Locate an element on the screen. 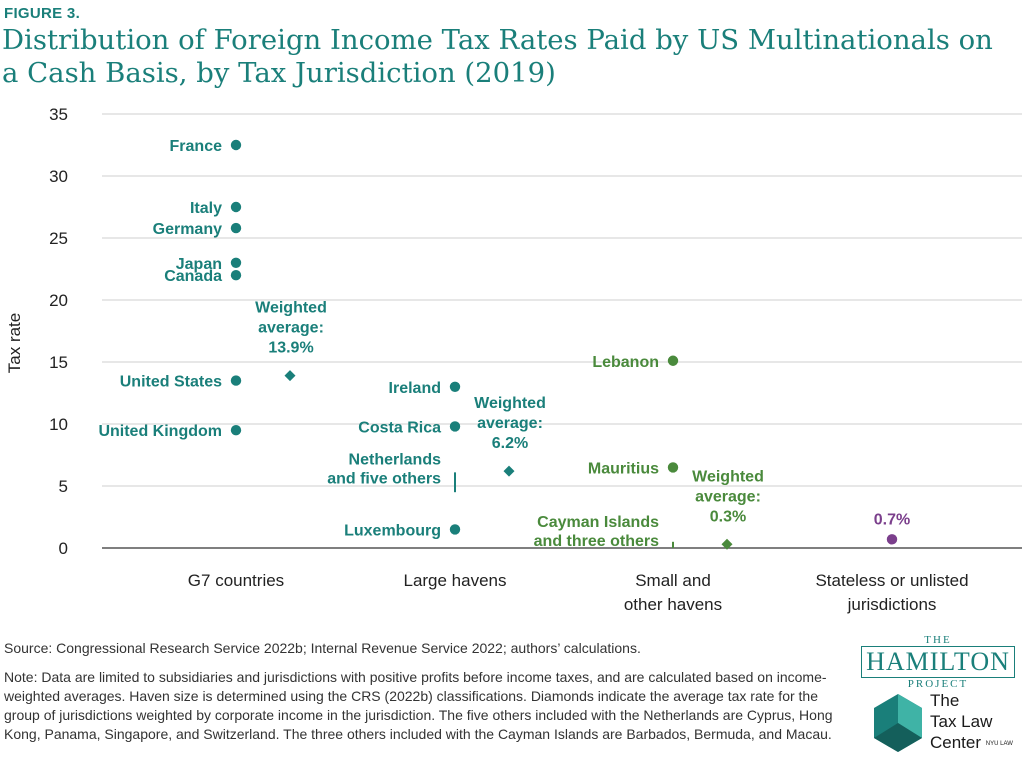  data-label: and five others is located at coordinates (384, 478).